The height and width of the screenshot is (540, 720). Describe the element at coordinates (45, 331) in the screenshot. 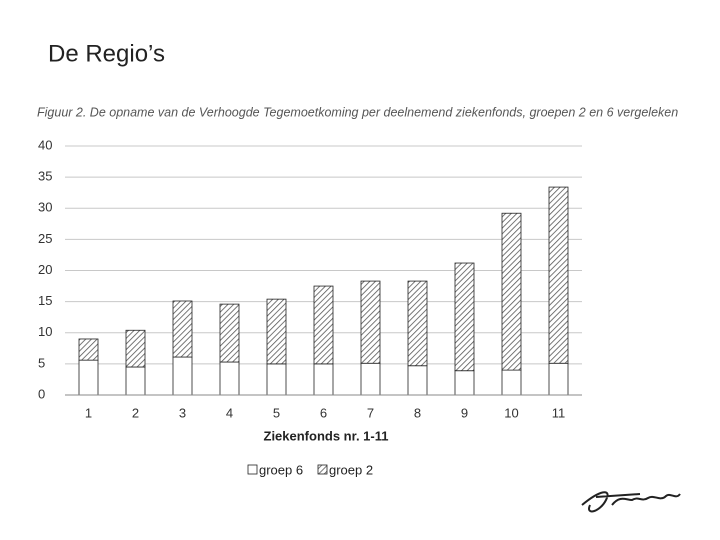

I see `y-tick-label: 10` at that location.